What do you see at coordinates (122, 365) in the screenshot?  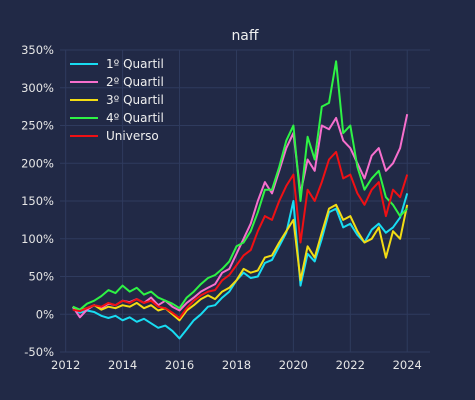 I see `x-tick-label: 2014` at bounding box center [122, 365].